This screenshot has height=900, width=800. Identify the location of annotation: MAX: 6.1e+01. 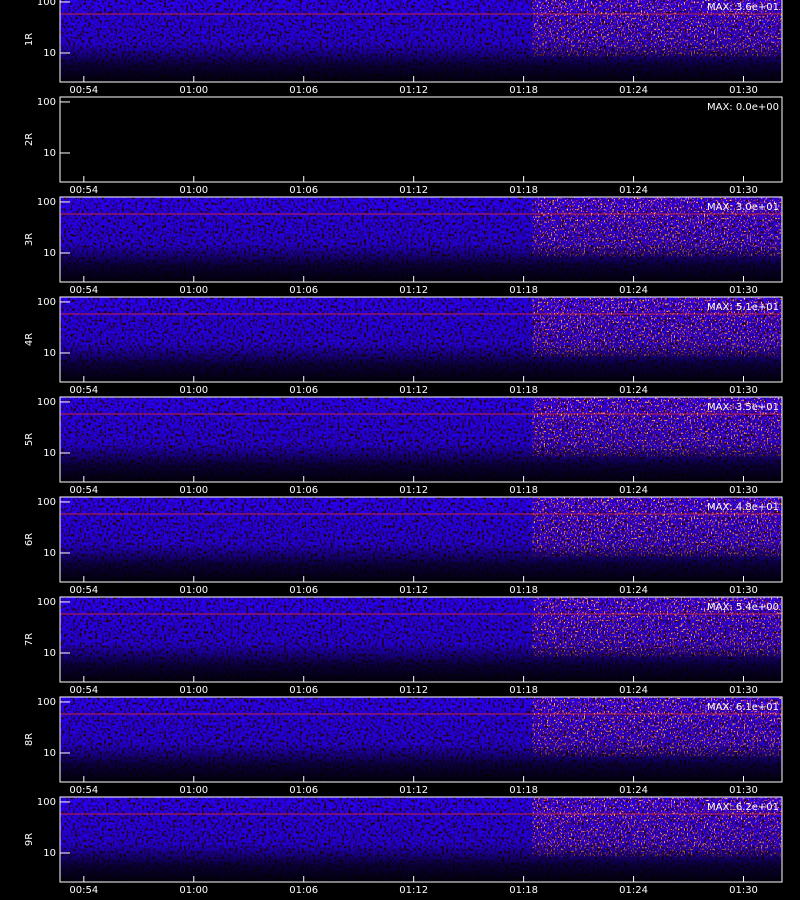
(743, 707).